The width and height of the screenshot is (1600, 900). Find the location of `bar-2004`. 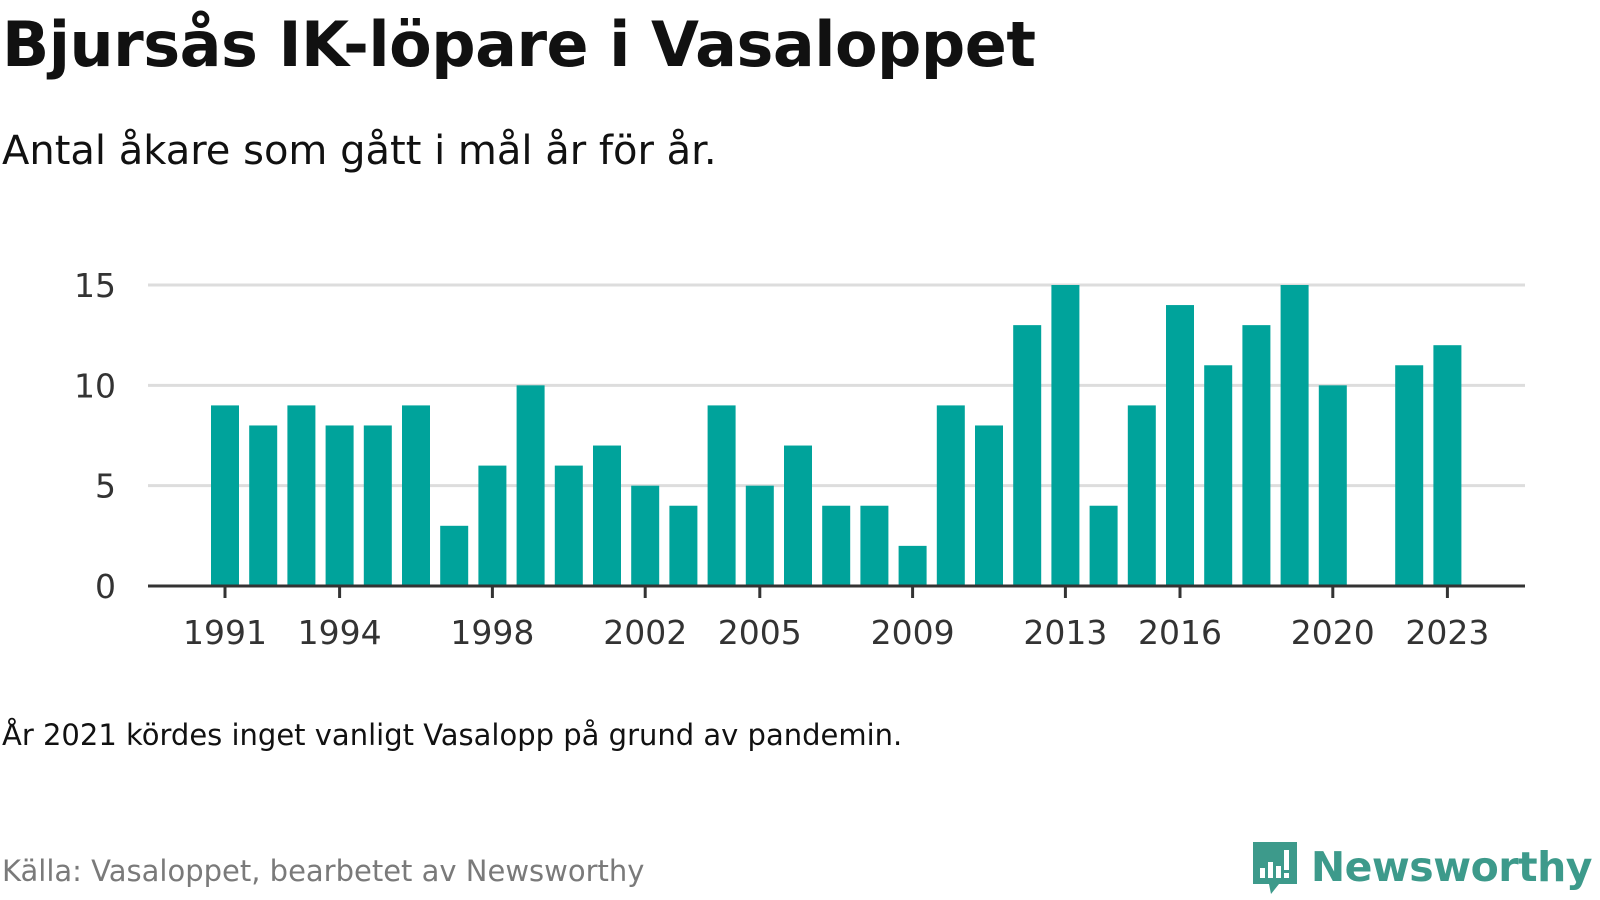

bar-2004 is located at coordinates (721, 495).